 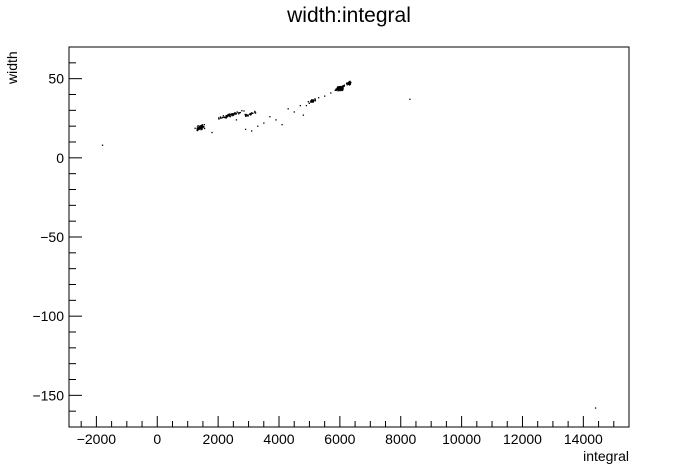 I want to click on y-tick-label: −150, so click(x=48, y=395).